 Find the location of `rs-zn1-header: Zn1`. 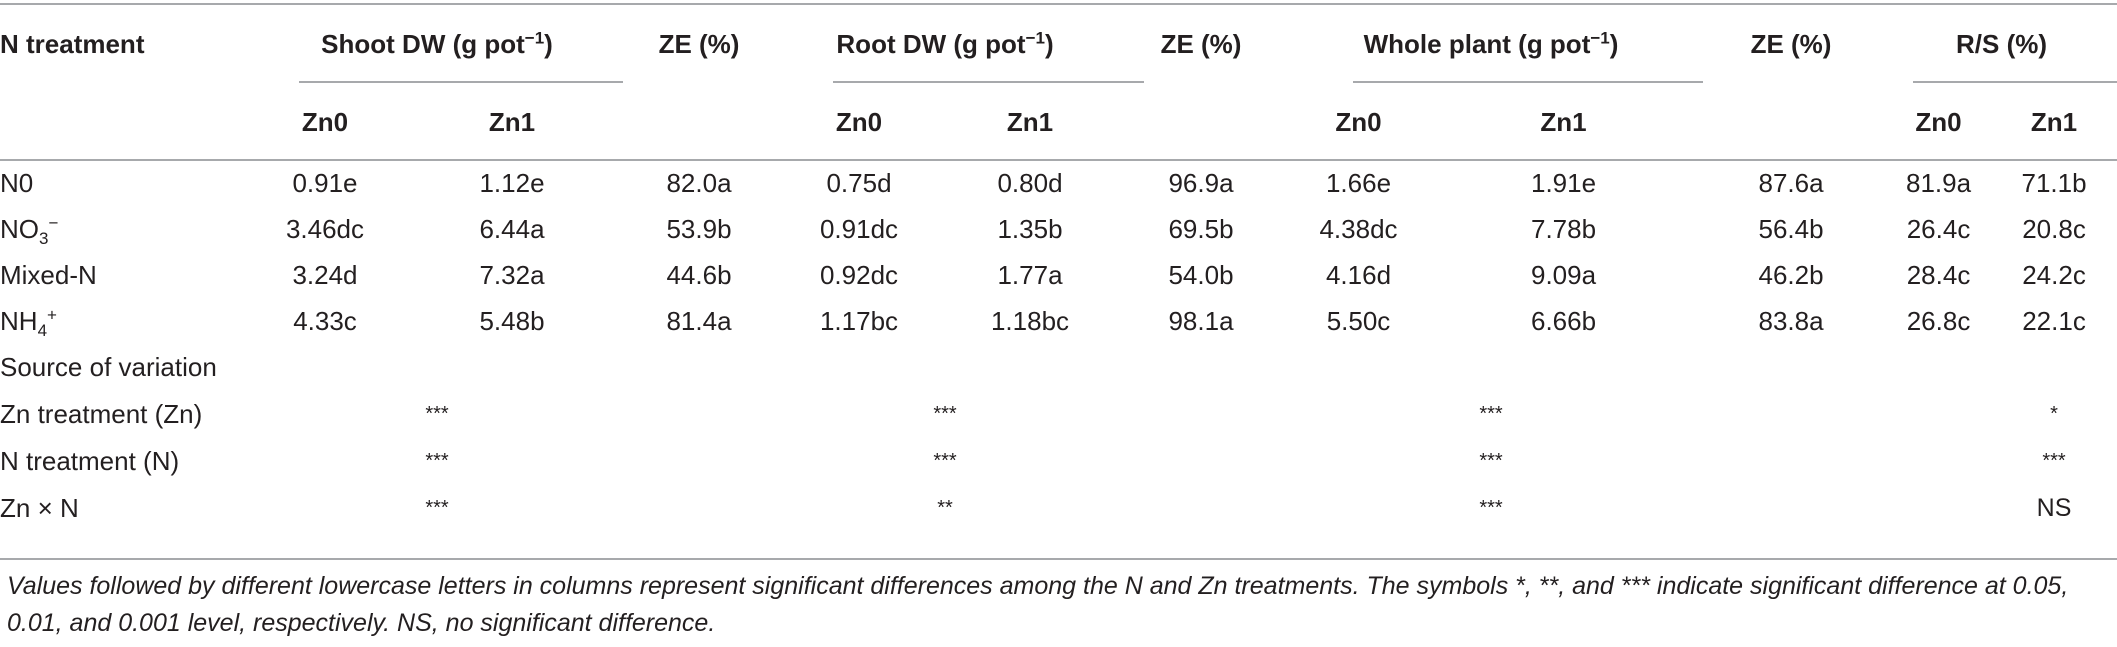

rs-zn1-header: Zn1 is located at coordinates (2054, 121).